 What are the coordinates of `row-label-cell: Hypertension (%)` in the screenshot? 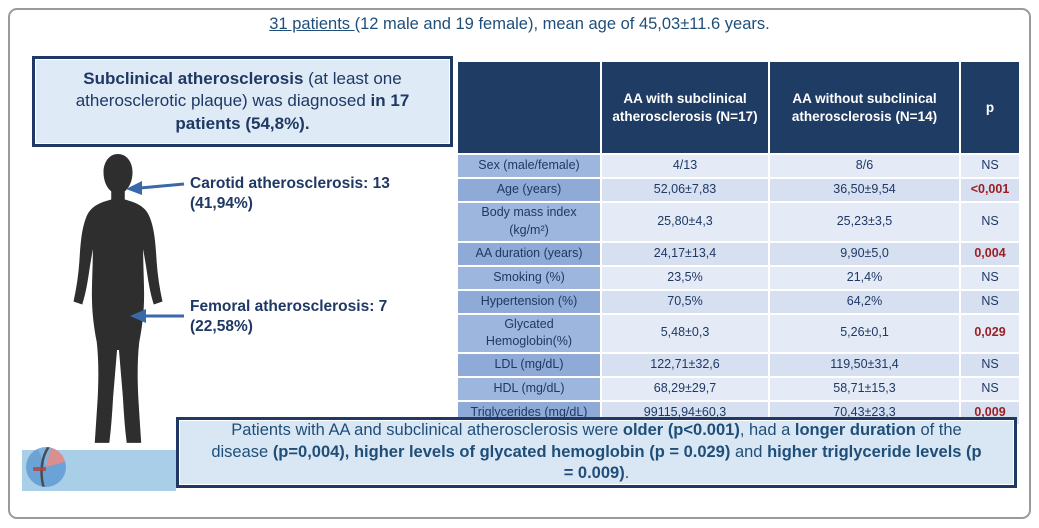 It's located at (529, 301).